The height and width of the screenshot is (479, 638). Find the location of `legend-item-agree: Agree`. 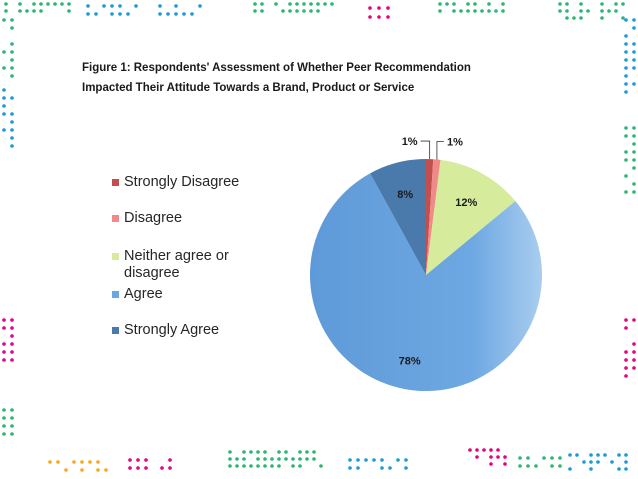

legend-item-agree: Agree is located at coordinates (193, 294).